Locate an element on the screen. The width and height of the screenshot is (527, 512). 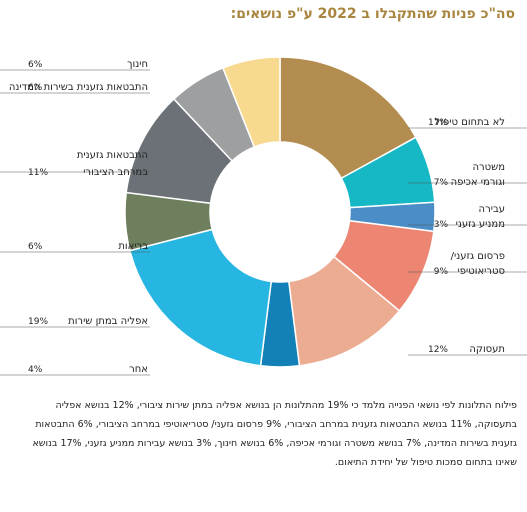
slice-6-percent: 4% is located at coordinates (35, 370).